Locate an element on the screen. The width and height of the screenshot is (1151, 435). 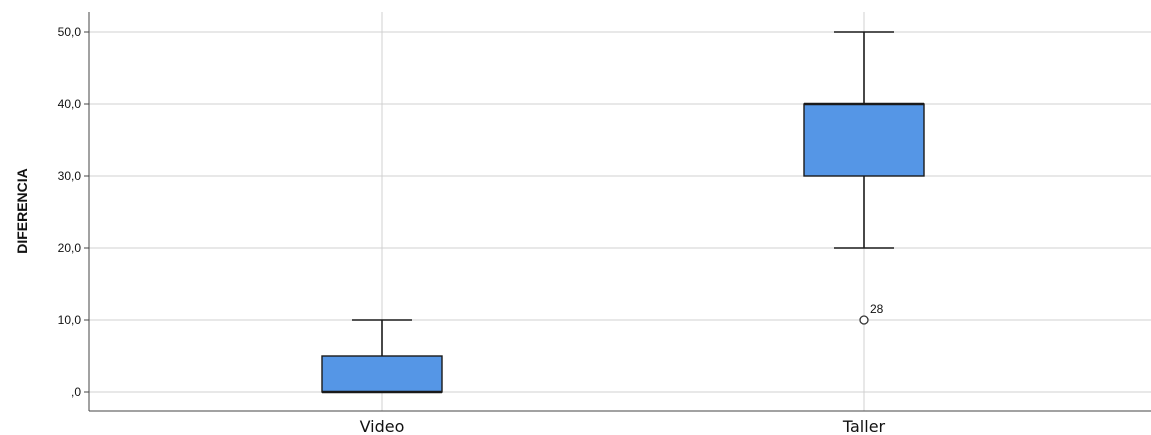
y-tick-label: ,0 is located at coordinates (76, 392).